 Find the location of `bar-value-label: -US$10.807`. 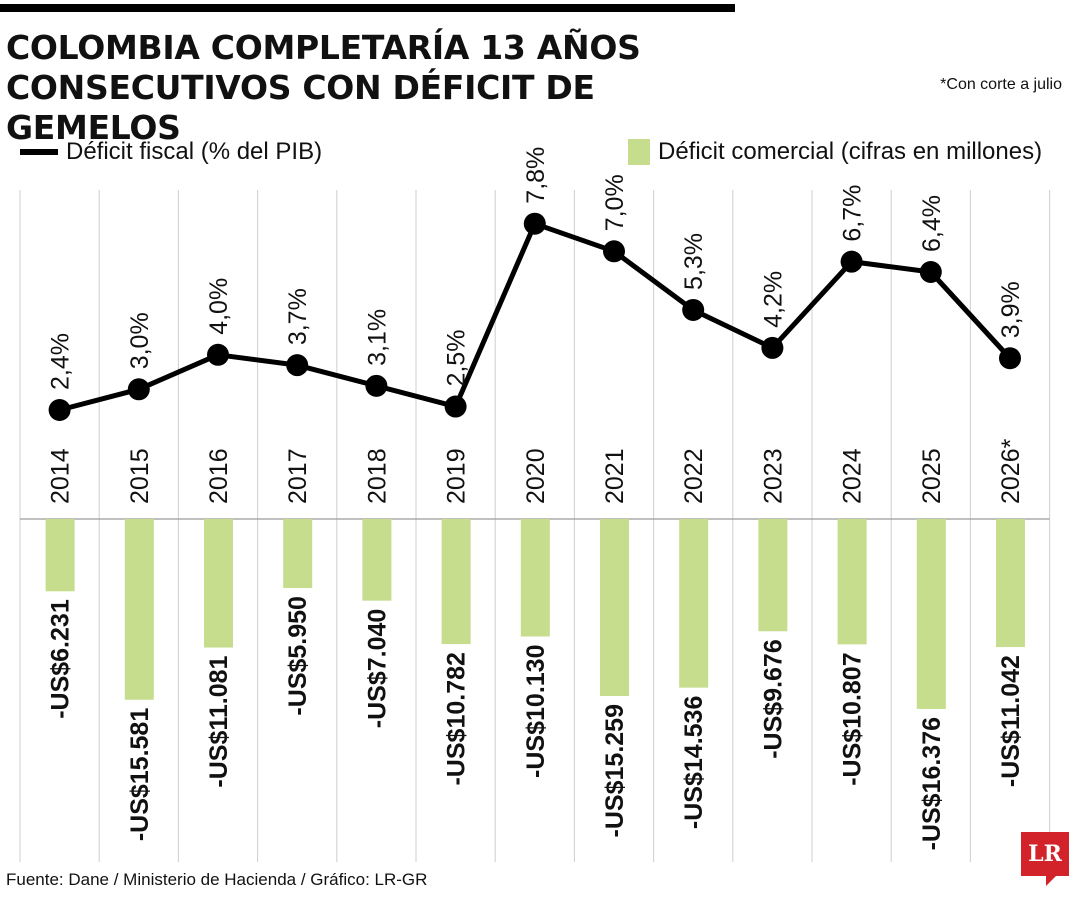

bar-value-label: -US$10.807 is located at coordinates (853, 718).